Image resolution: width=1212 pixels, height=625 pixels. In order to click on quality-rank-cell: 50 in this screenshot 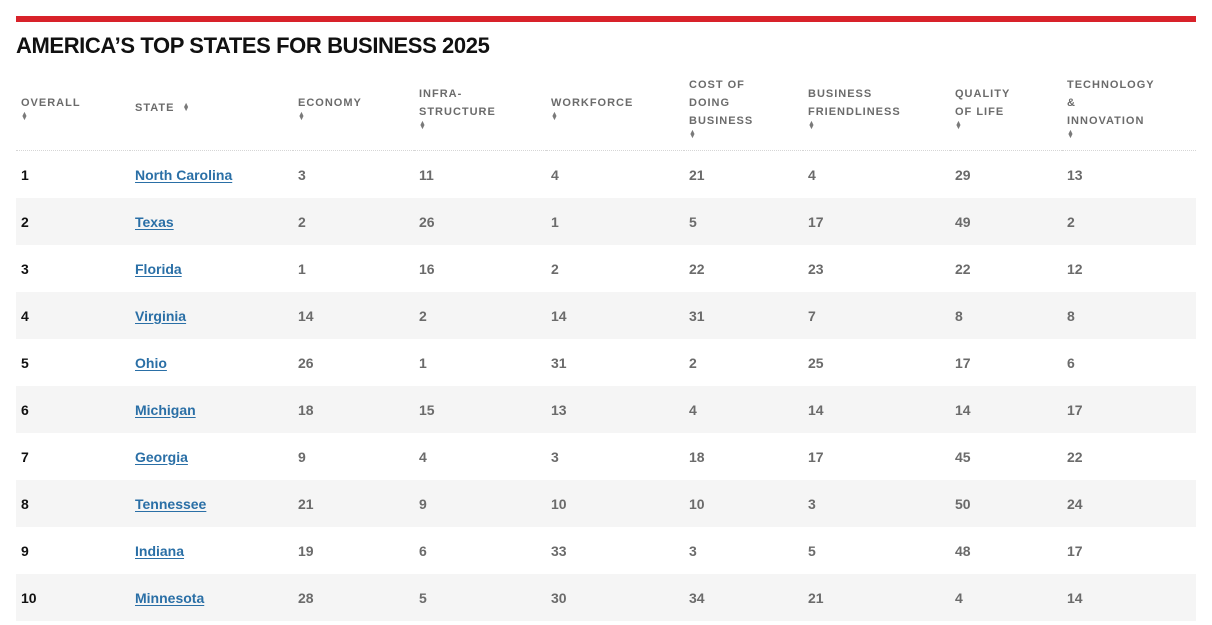, I will do `click(1006, 503)`.